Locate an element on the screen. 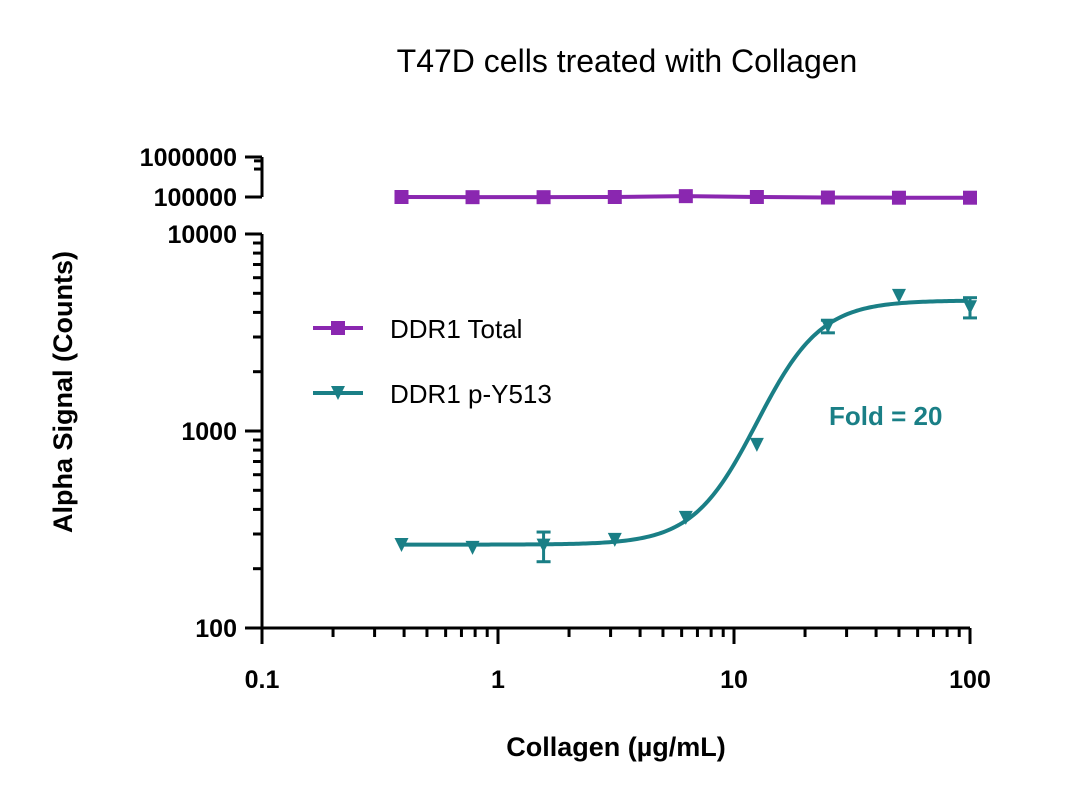 The width and height of the screenshot is (1080, 806). fold-annotation: Fold = 20 is located at coordinates (885, 416).